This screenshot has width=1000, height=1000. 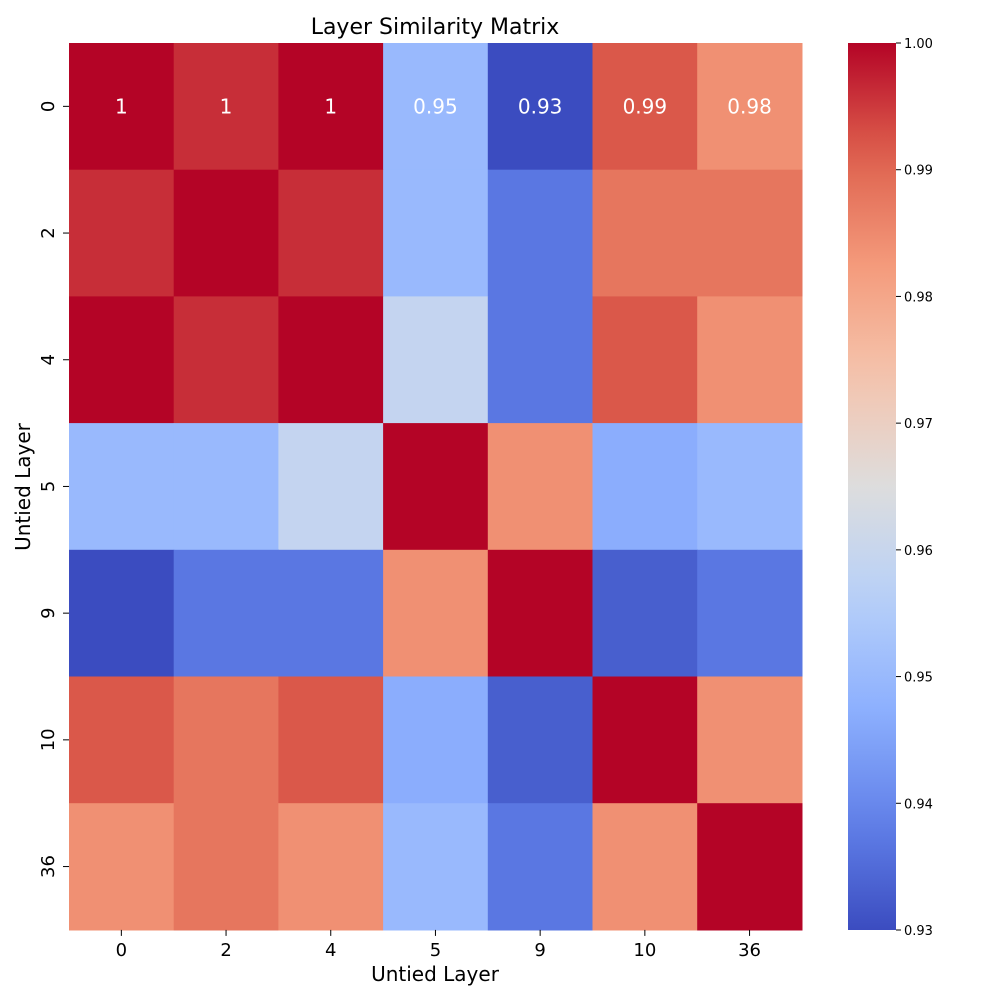 I want to click on cell-annotation: 0.93, so click(x=540, y=106).